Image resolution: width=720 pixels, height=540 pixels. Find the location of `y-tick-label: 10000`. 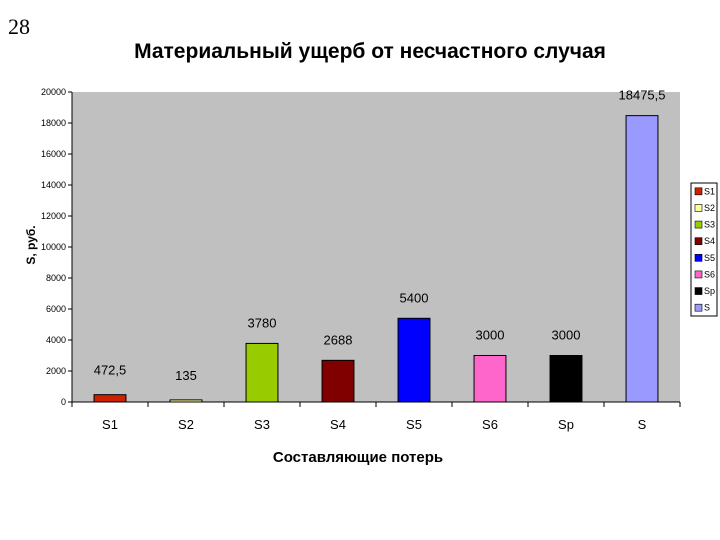

y-tick-label: 10000 is located at coordinates (53, 247).